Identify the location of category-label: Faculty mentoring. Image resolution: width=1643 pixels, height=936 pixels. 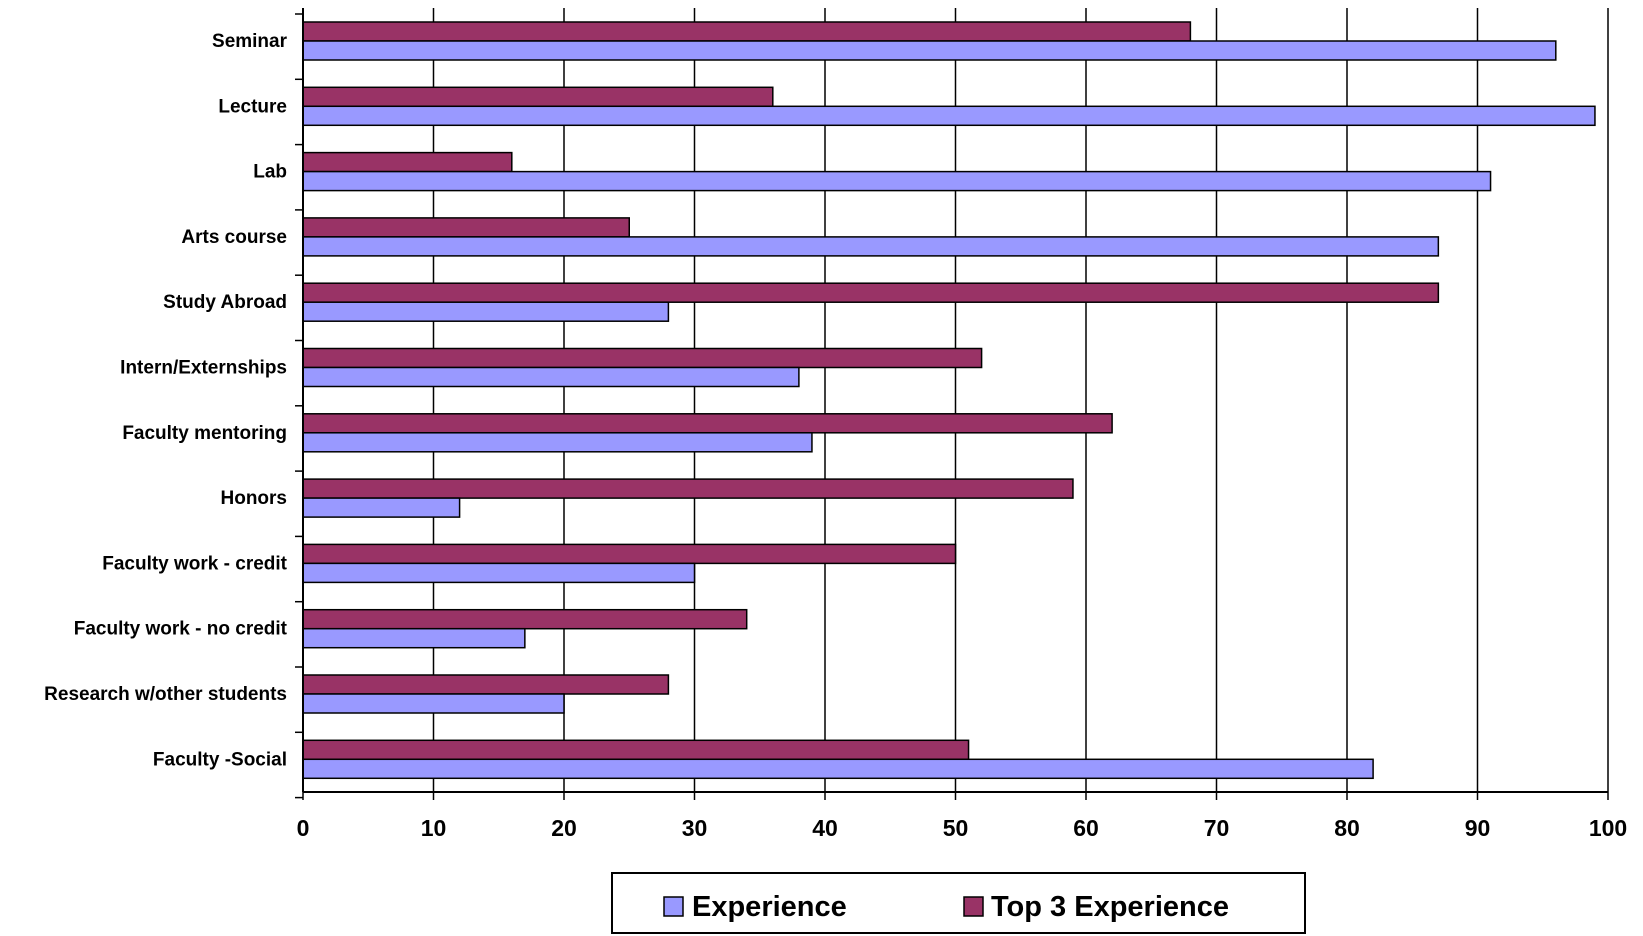
(204, 433).